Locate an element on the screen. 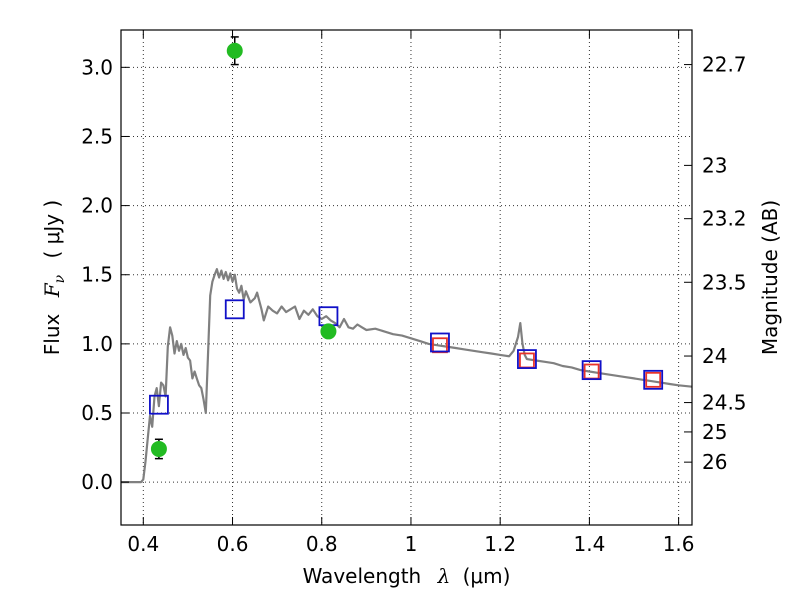 The height and width of the screenshot is (600, 800). y-tick-label: 1.0 is located at coordinates (97, 344).